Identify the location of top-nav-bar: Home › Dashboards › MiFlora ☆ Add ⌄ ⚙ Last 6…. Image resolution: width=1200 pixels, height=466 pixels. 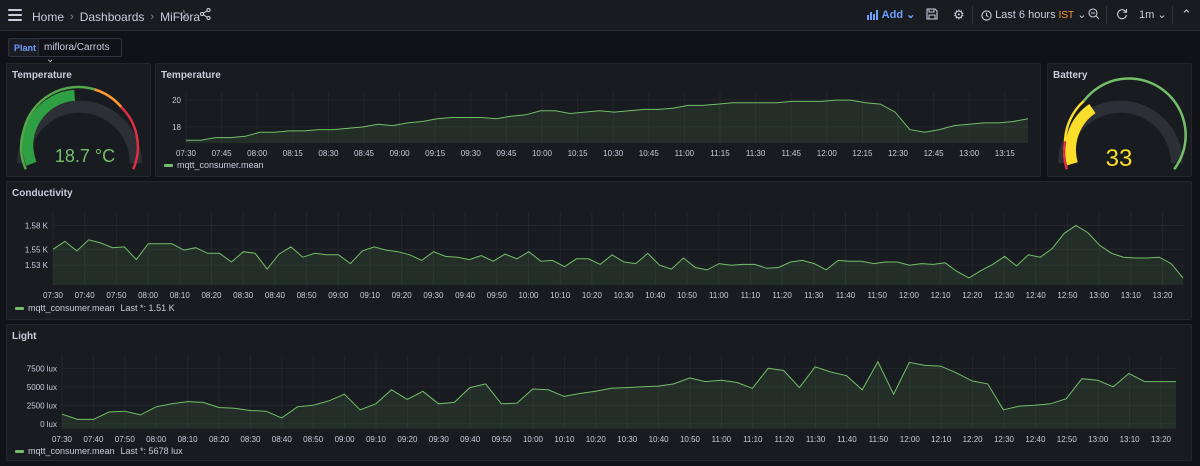
(600, 15).